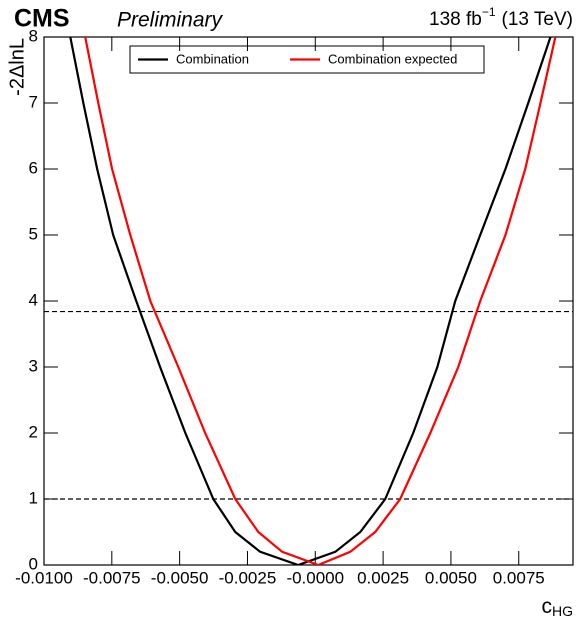  Describe the element at coordinates (383, 577) in the screenshot. I see `x-tick-label: 0.0025` at that location.